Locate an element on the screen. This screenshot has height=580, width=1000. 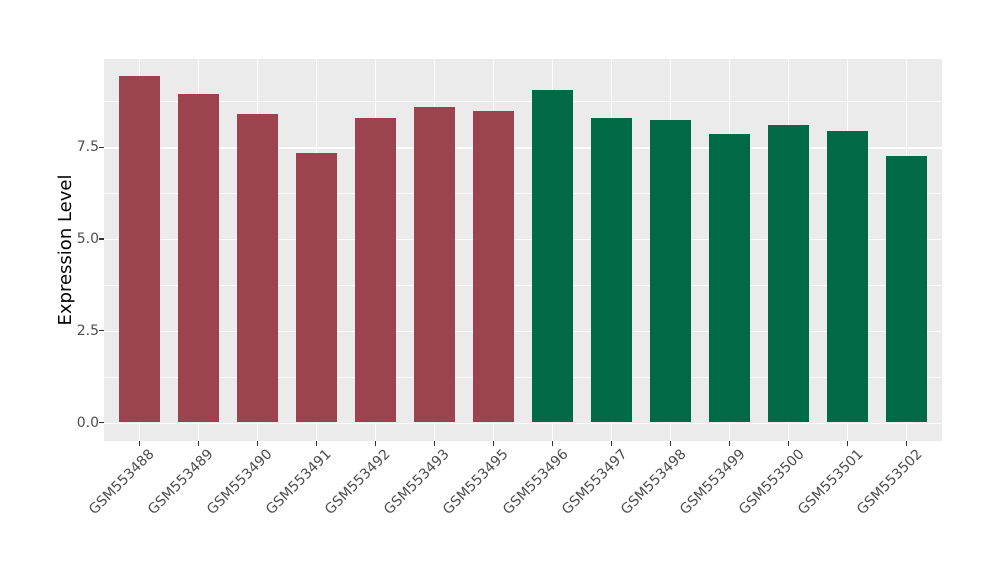
x-tick-label: GSM553498 is located at coordinates (653, 482).